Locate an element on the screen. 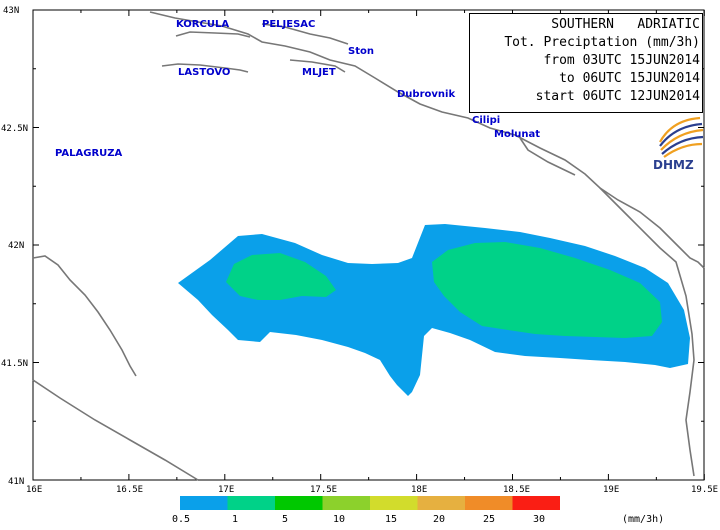 Image resolution: width=720 pixels, height=530 pixels. legend-unit: (mm/3h) is located at coordinates (643, 519).